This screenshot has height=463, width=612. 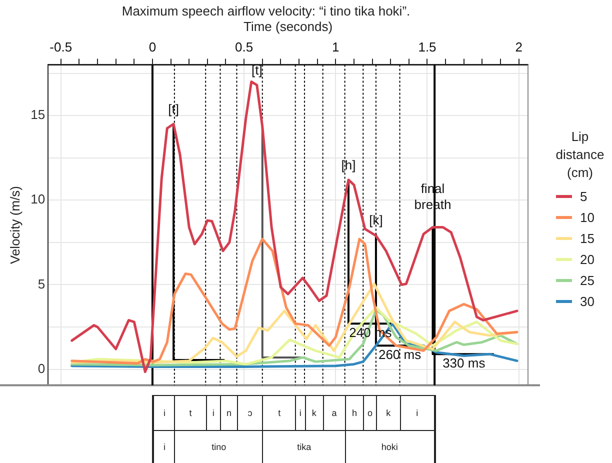 What do you see at coordinates (370, 413) in the screenshot?
I see `text: o` at bounding box center [370, 413].